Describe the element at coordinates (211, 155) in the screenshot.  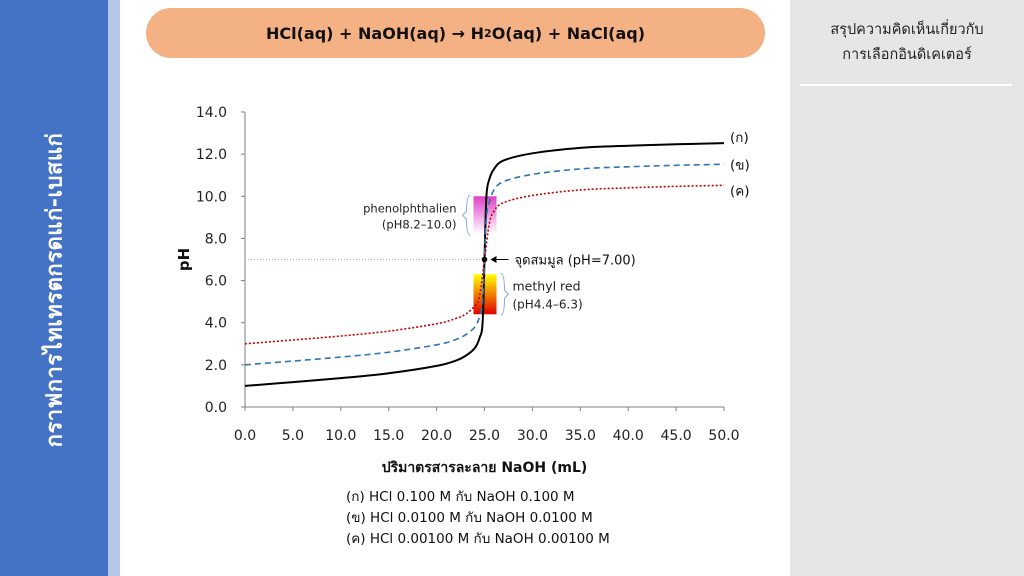
I see `y-tick-label: 12.0` at that location.